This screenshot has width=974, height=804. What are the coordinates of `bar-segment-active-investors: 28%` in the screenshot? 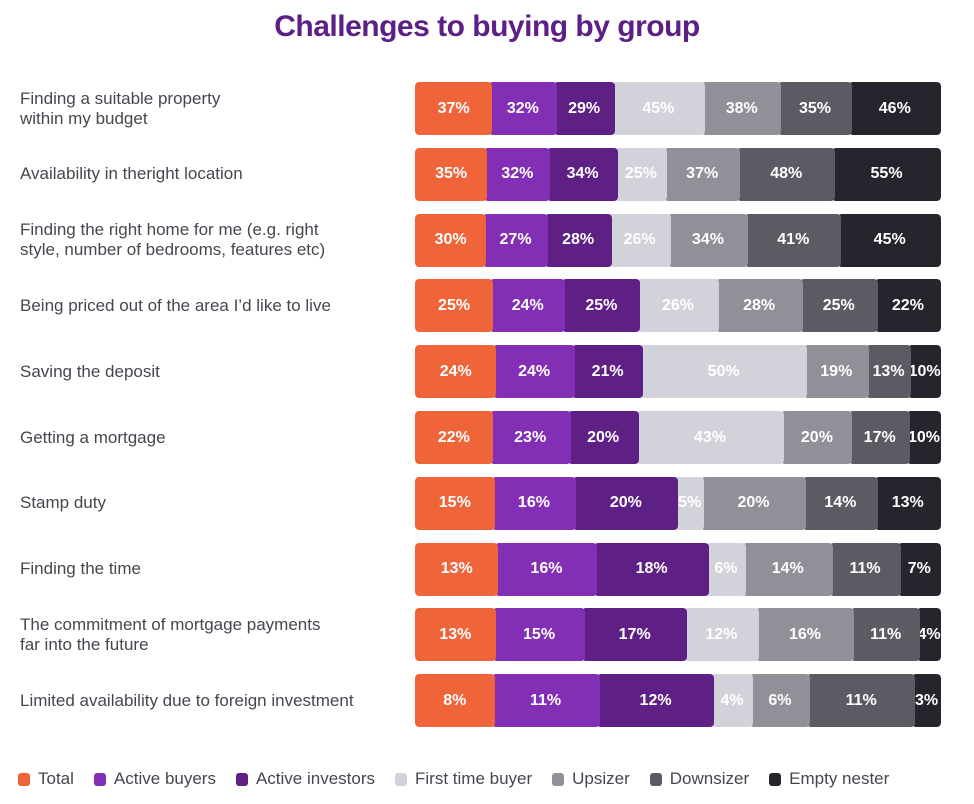 It's located at (578, 240).